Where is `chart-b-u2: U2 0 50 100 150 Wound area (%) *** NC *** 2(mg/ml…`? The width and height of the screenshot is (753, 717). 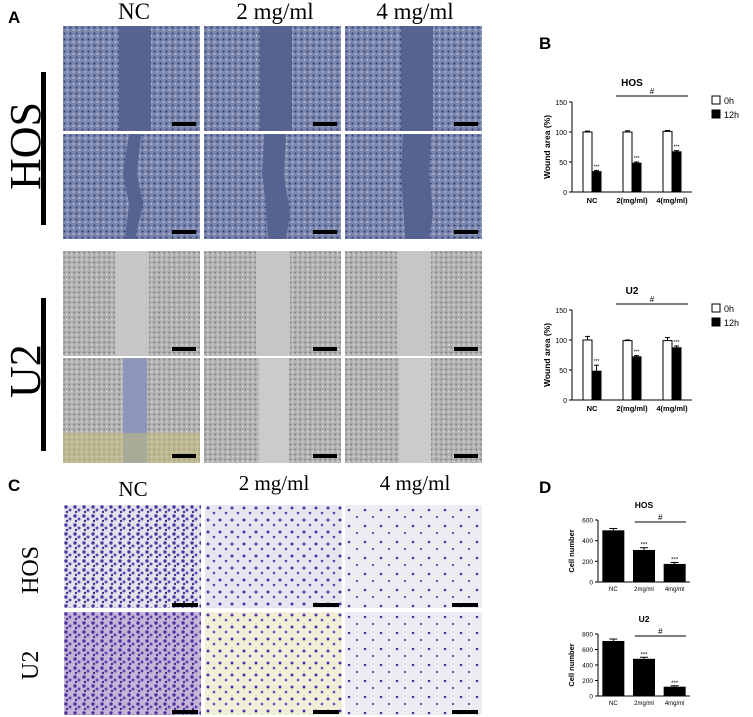
chart-b-u2: U2 0 50 100 150 Wound area (%) *** NC *** 2(mg/ml… is located at coordinates (640, 350).